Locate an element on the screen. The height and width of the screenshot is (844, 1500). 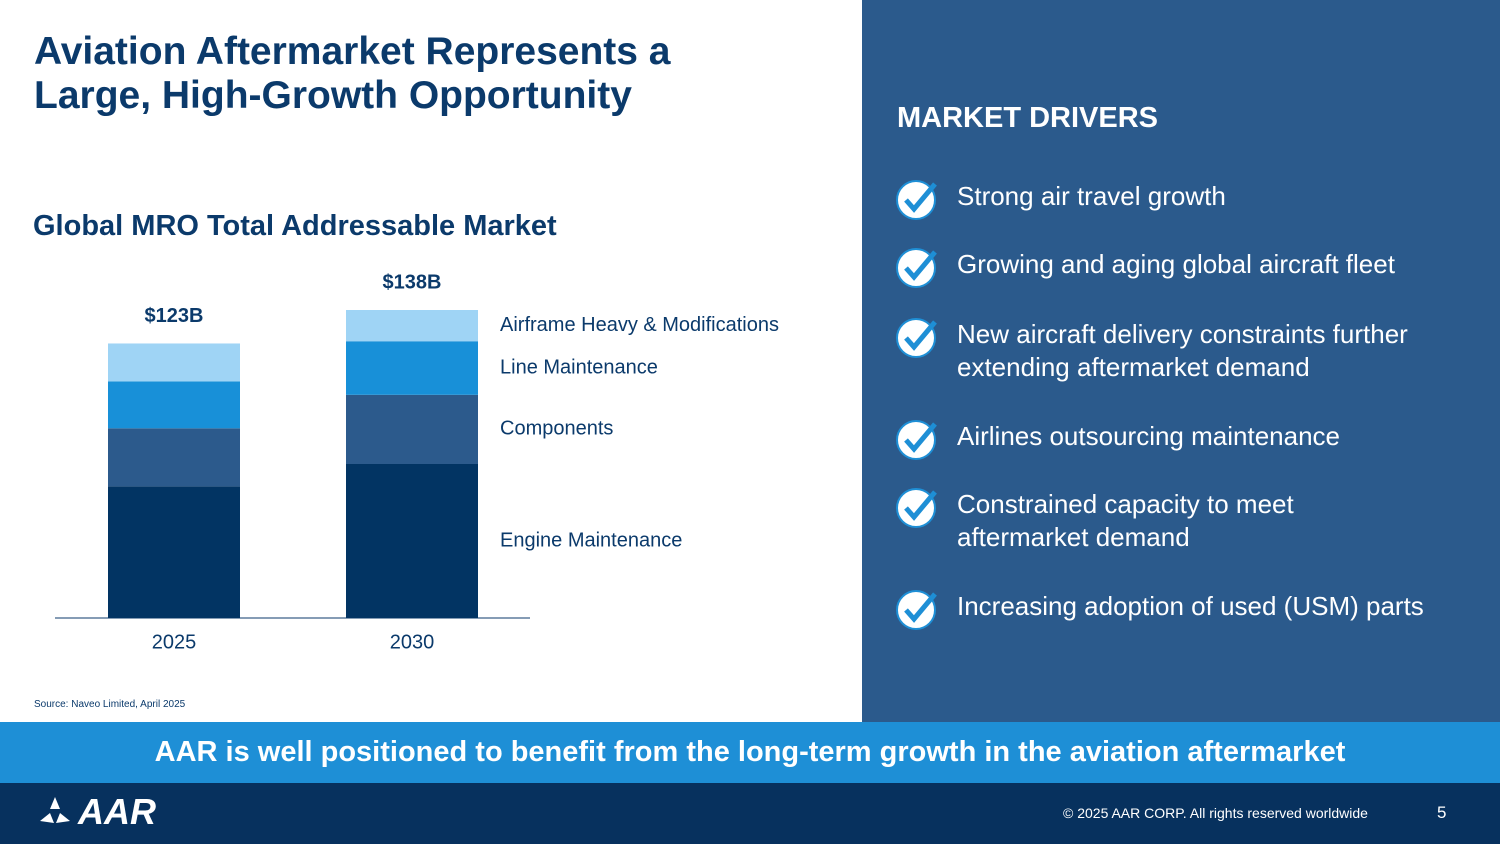
title-line: Large, High-Growth Opportunity is located at coordinates (333, 95).